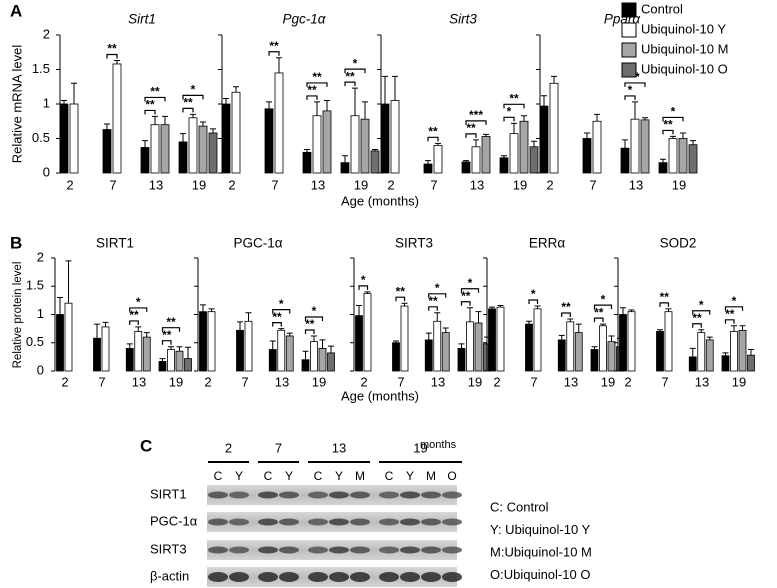  I want to click on y-axis-label: Relative mRNA level, so click(16, 104).